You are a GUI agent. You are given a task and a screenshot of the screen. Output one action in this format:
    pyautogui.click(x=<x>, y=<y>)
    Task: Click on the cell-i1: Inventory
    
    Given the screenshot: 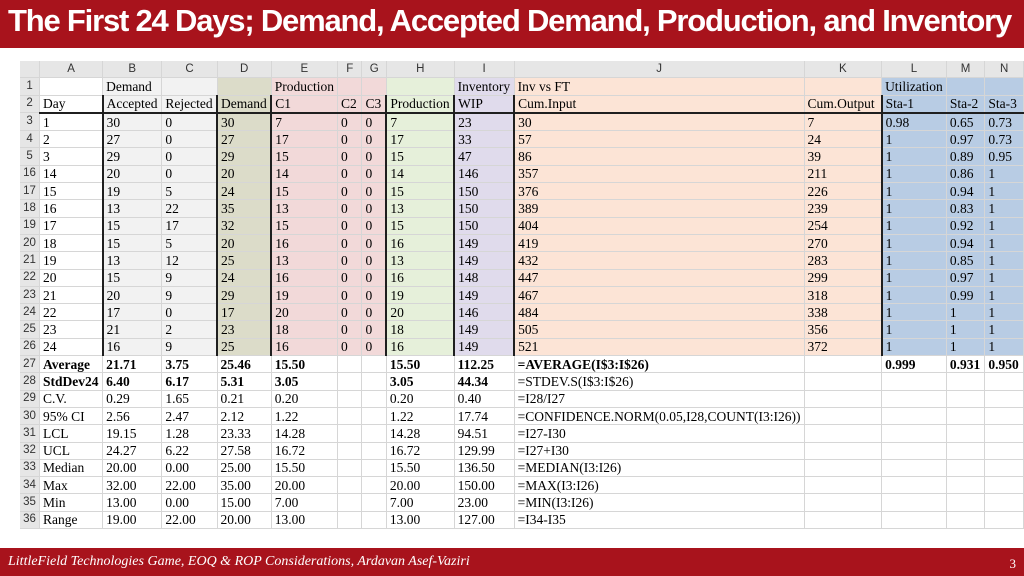 What is the action you would take?
    pyautogui.click(x=484, y=86)
    